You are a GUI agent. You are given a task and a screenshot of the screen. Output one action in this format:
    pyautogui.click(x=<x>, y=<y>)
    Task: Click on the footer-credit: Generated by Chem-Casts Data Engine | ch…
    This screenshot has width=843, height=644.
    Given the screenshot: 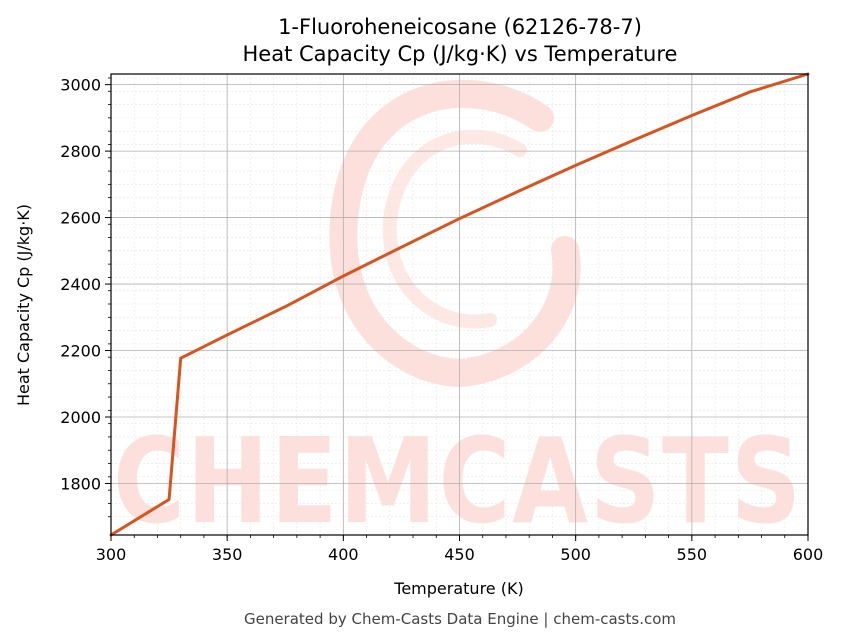 What is the action you would take?
    pyautogui.click(x=460, y=619)
    